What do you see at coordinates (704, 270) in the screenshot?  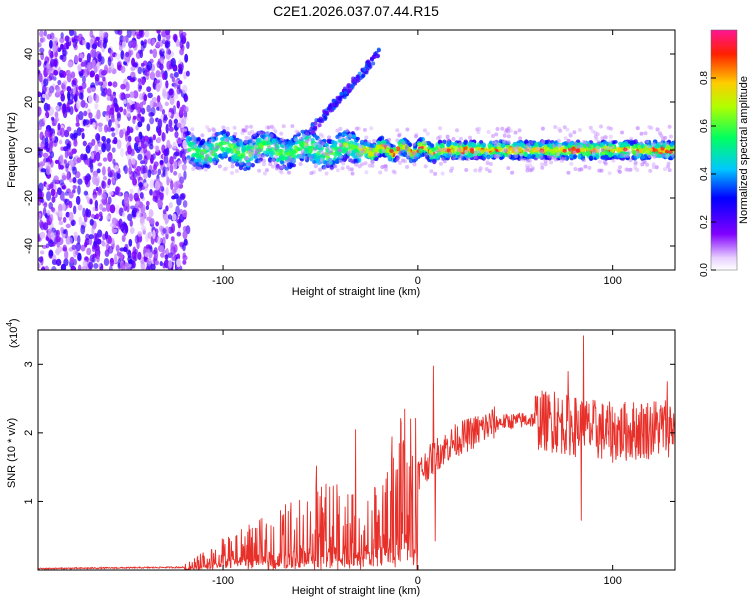 I see `colorbar-tick-label: 0.0` at bounding box center [704, 270].